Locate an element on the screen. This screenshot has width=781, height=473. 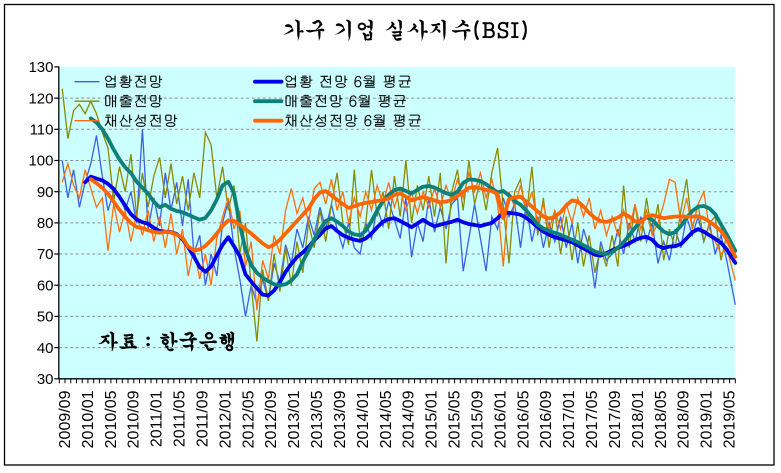
svg-text: 2014/09 is located at coordinates (409, 419).